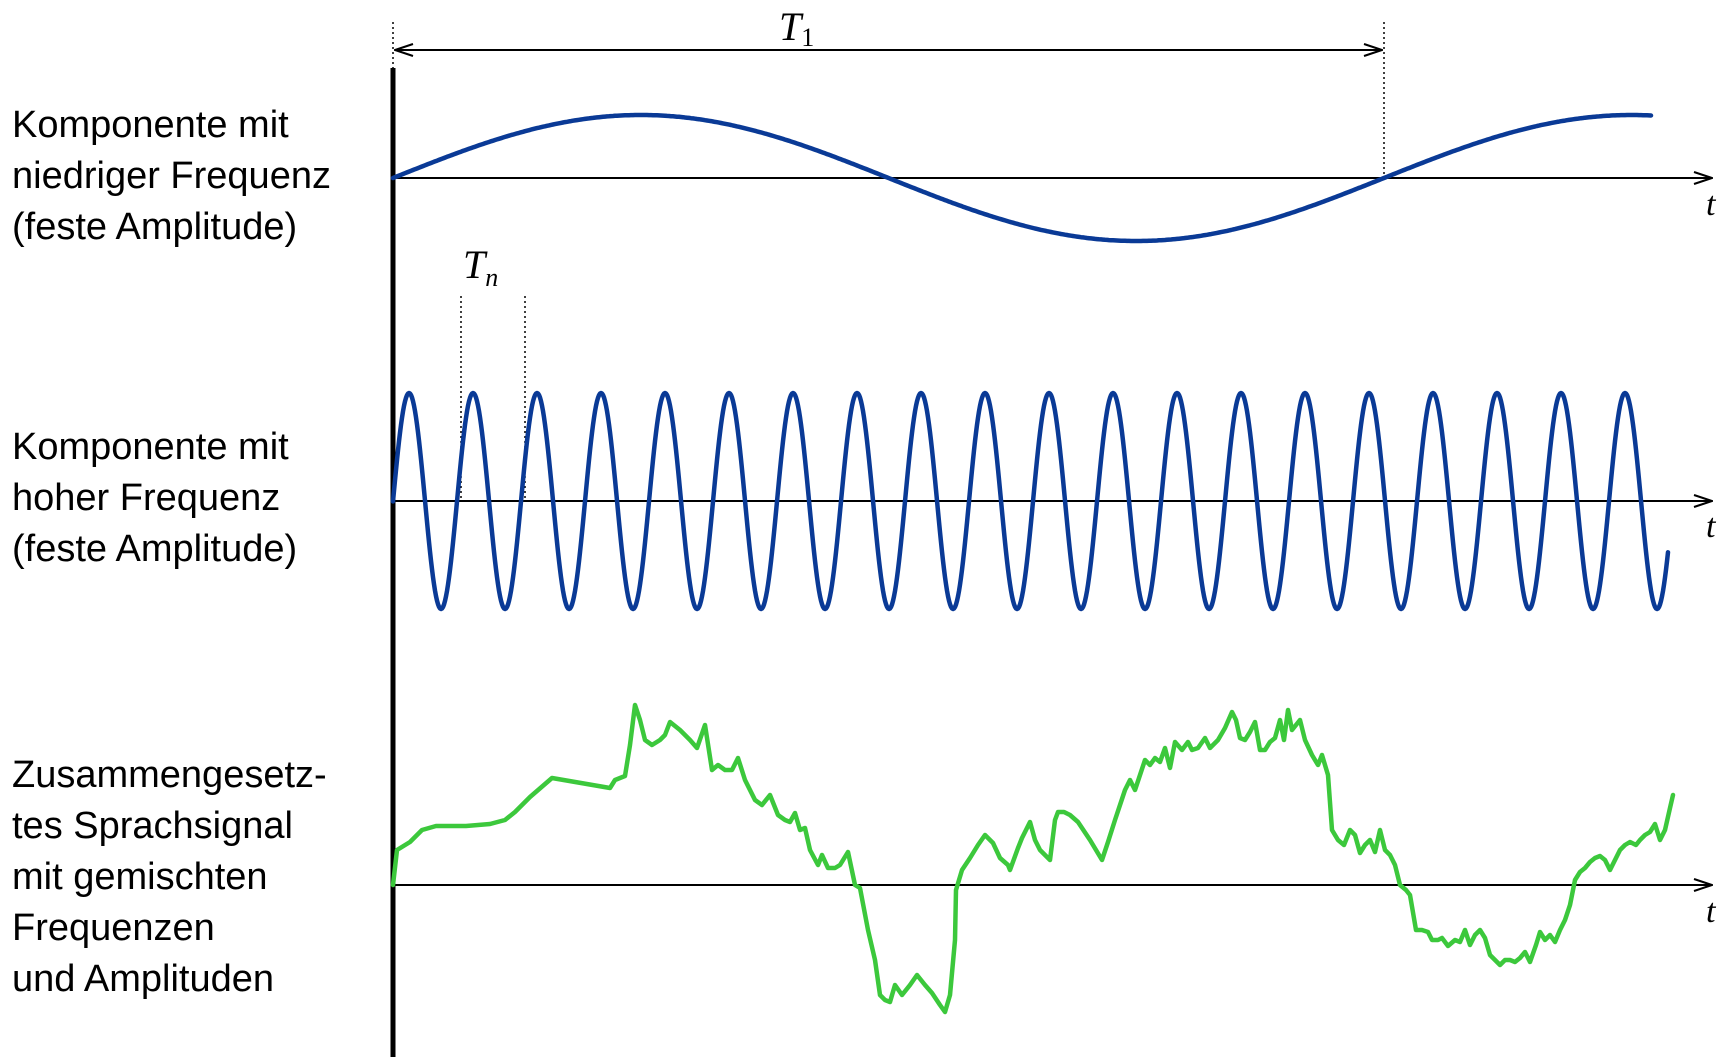 The width and height of the screenshot is (1727, 1057). I want to click on tn-label: Tn, so click(480, 267).